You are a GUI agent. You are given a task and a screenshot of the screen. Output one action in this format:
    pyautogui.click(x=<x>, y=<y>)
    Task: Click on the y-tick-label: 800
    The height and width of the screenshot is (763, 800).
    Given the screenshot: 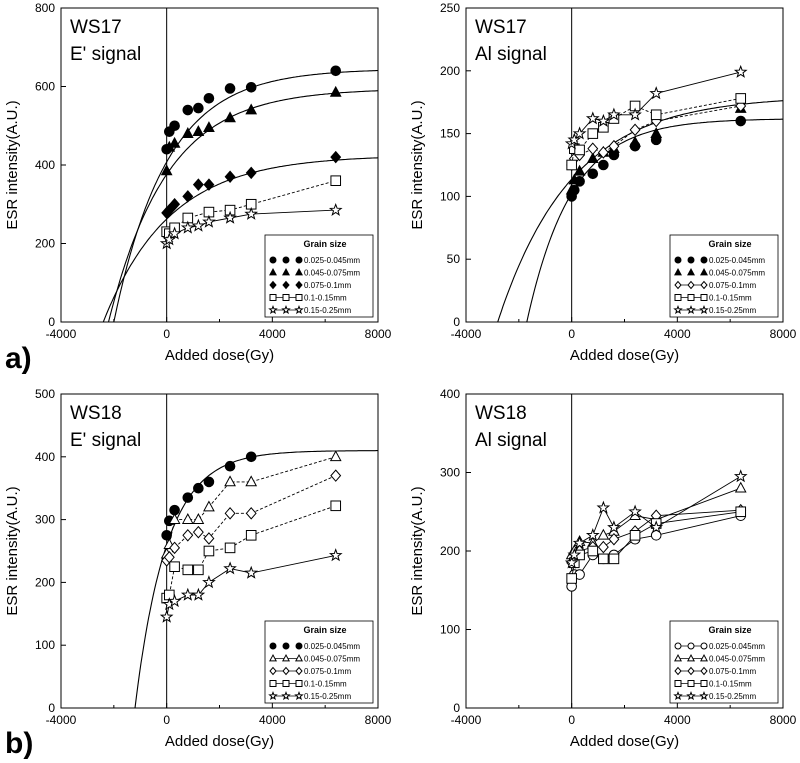 What is the action you would take?
    pyautogui.click(x=45, y=8)
    